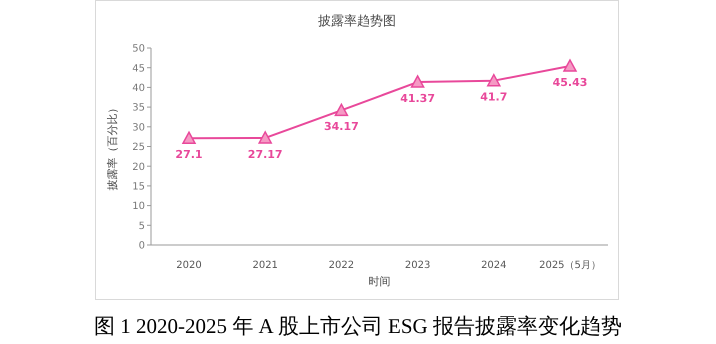 The image size is (716, 344). Describe the element at coordinates (141, 226) in the screenshot. I see `y-tick-label: 5` at that location.